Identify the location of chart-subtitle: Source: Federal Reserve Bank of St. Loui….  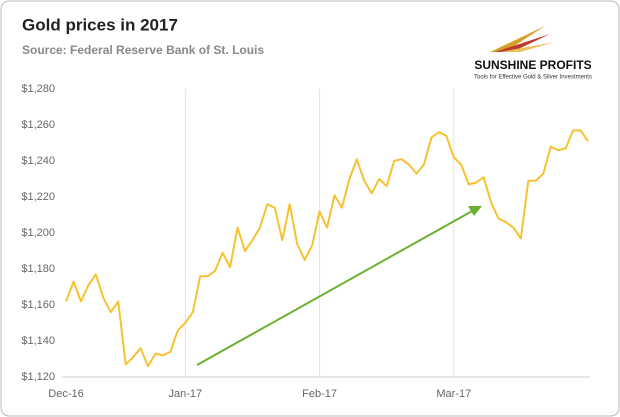
(143, 50).